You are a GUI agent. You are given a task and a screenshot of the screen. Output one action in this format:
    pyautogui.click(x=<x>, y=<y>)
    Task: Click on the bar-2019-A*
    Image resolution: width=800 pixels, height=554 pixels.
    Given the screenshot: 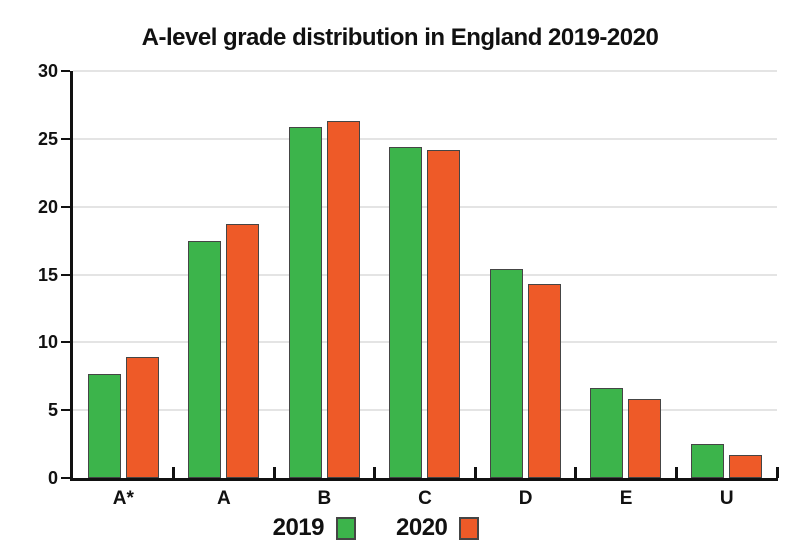 What is the action you would take?
    pyautogui.click(x=104, y=425)
    